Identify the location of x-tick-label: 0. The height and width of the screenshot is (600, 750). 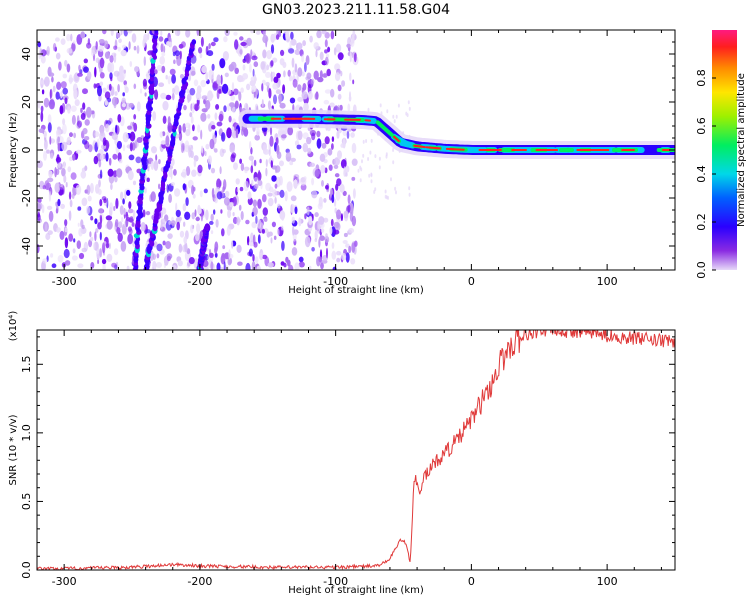
(471, 581).